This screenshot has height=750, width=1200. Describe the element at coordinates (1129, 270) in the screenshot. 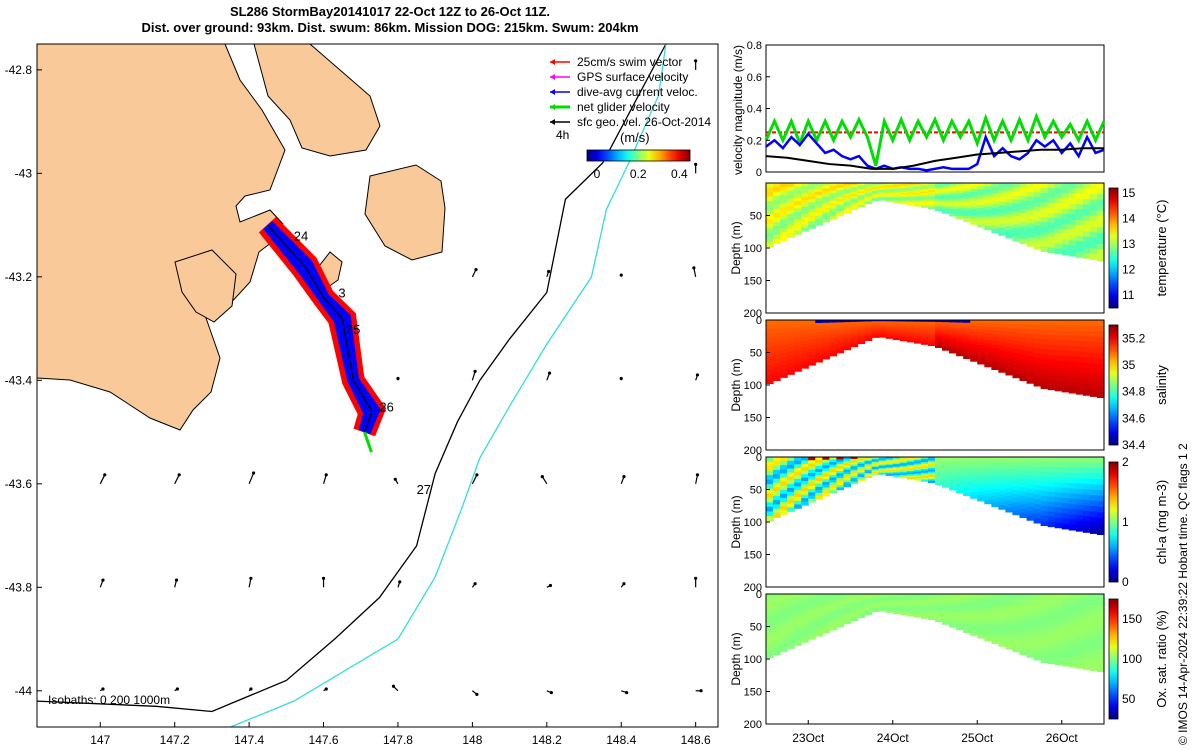

I see `colorbar-tick-label: 12` at that location.